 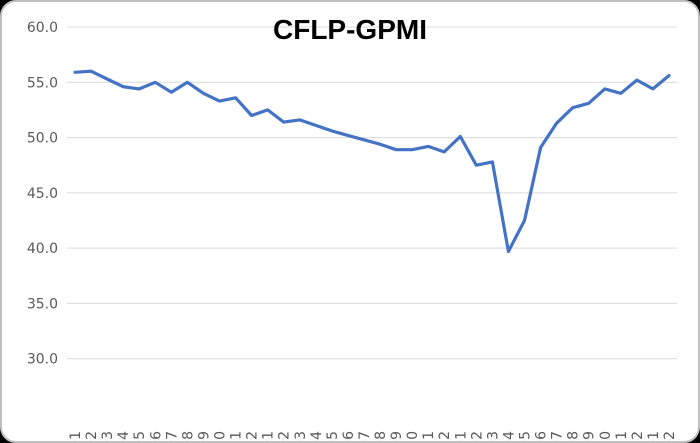 What do you see at coordinates (42, 304) in the screenshot?
I see `y-tick-label: 35.0` at bounding box center [42, 304].